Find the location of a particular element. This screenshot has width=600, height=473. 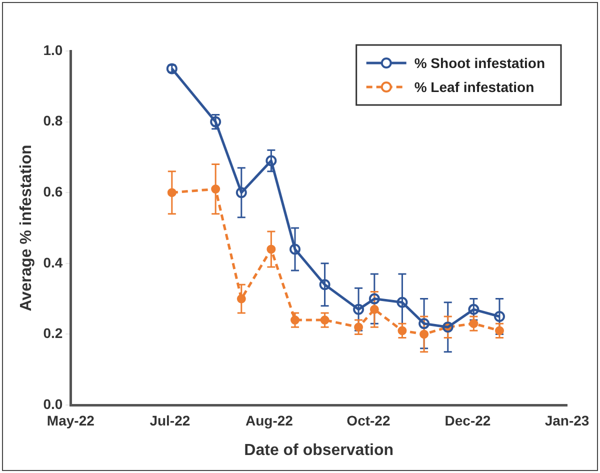

y-tick-label: 1.0 is located at coordinates (53, 50).